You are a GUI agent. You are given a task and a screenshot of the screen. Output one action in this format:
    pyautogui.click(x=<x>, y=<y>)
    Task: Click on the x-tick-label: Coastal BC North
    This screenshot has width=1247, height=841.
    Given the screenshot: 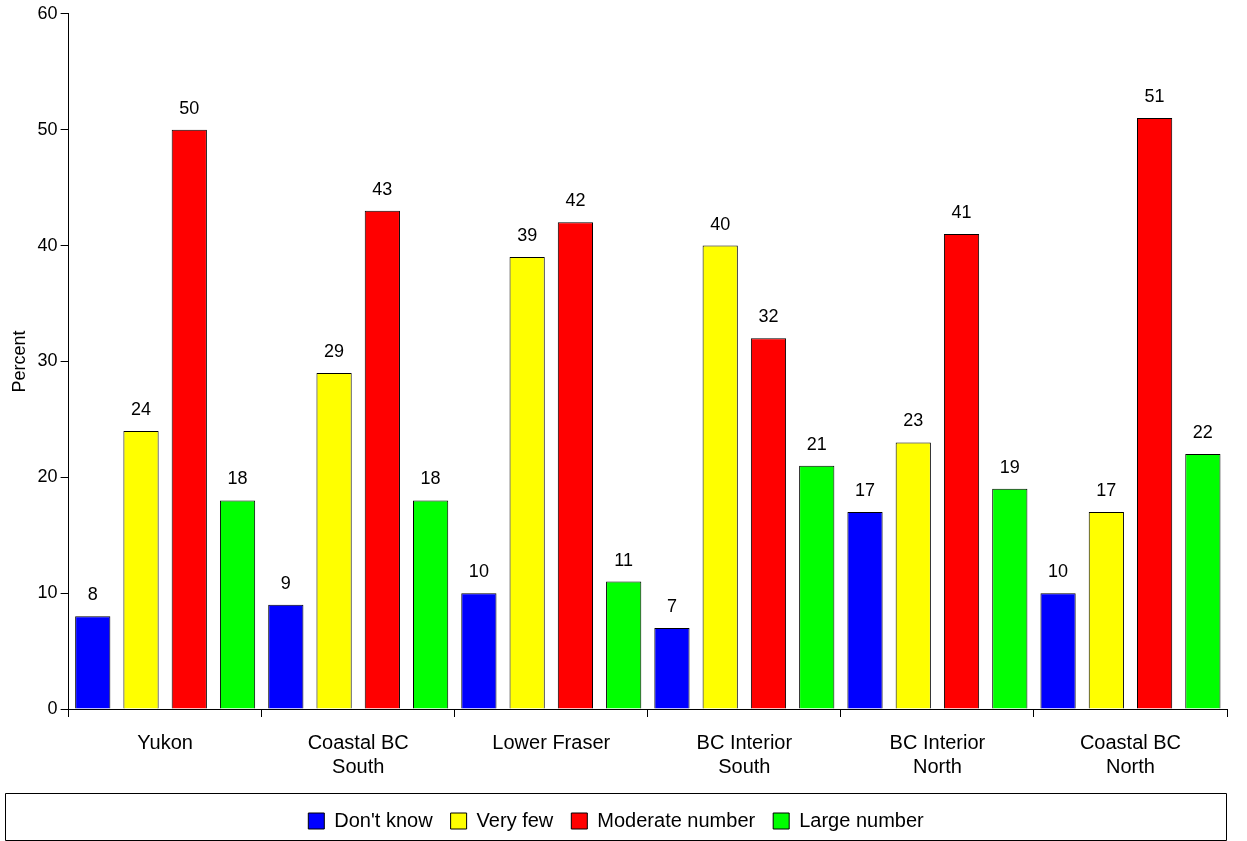 What is the action you would take?
    pyautogui.click(x=1130, y=753)
    